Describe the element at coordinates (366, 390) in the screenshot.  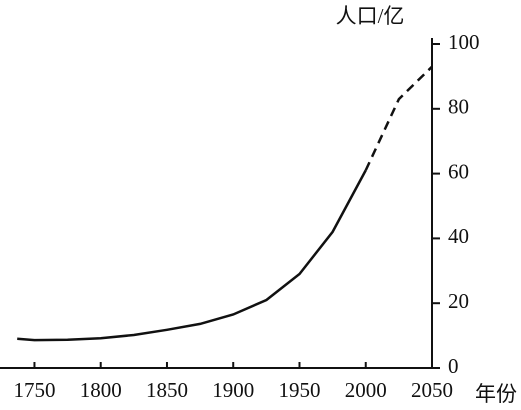
I see `x-tick-label: 2000` at that location.